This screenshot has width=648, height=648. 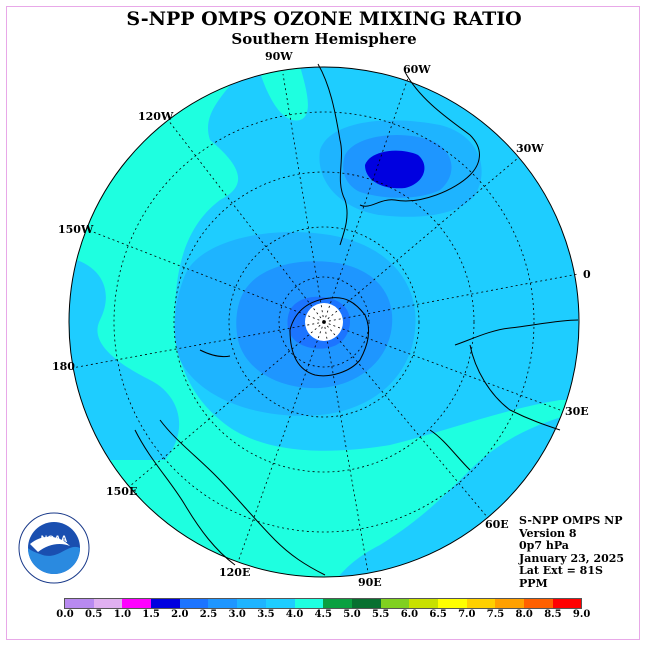 What do you see at coordinates (497, 524) in the screenshot?
I see `lon-label-60e: 60E` at bounding box center [497, 524].